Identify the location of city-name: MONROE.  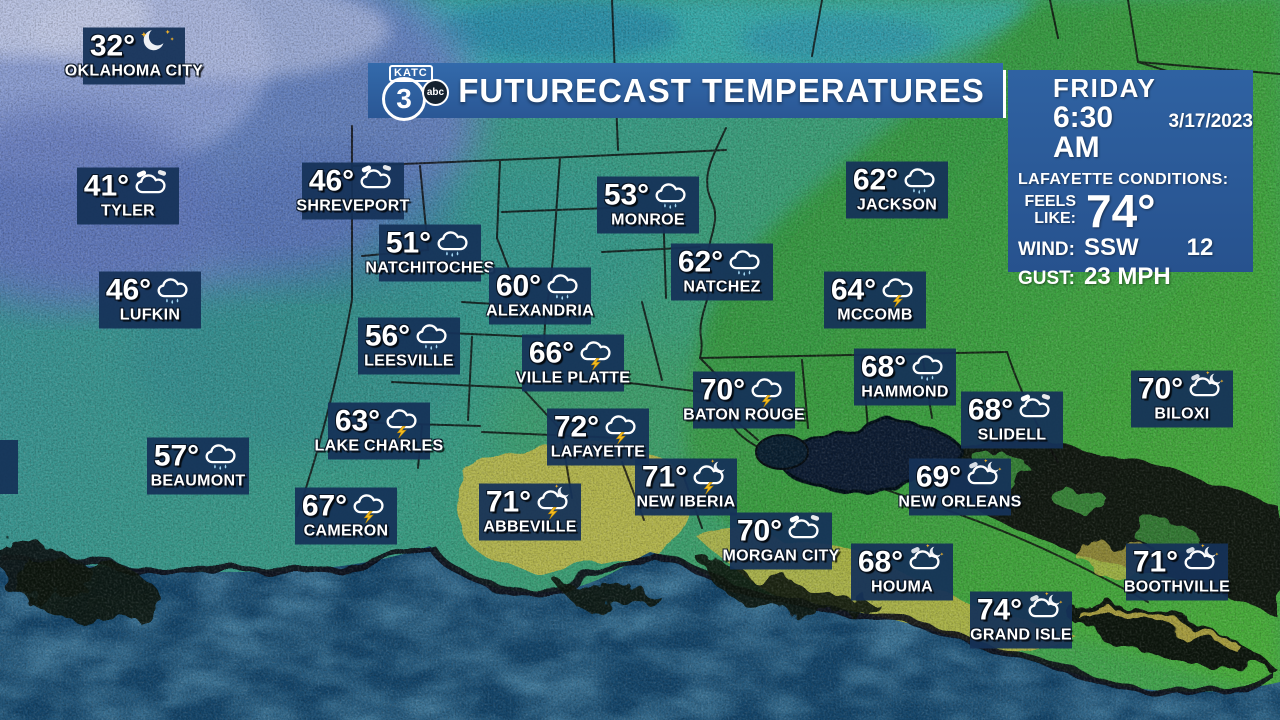
(648, 220).